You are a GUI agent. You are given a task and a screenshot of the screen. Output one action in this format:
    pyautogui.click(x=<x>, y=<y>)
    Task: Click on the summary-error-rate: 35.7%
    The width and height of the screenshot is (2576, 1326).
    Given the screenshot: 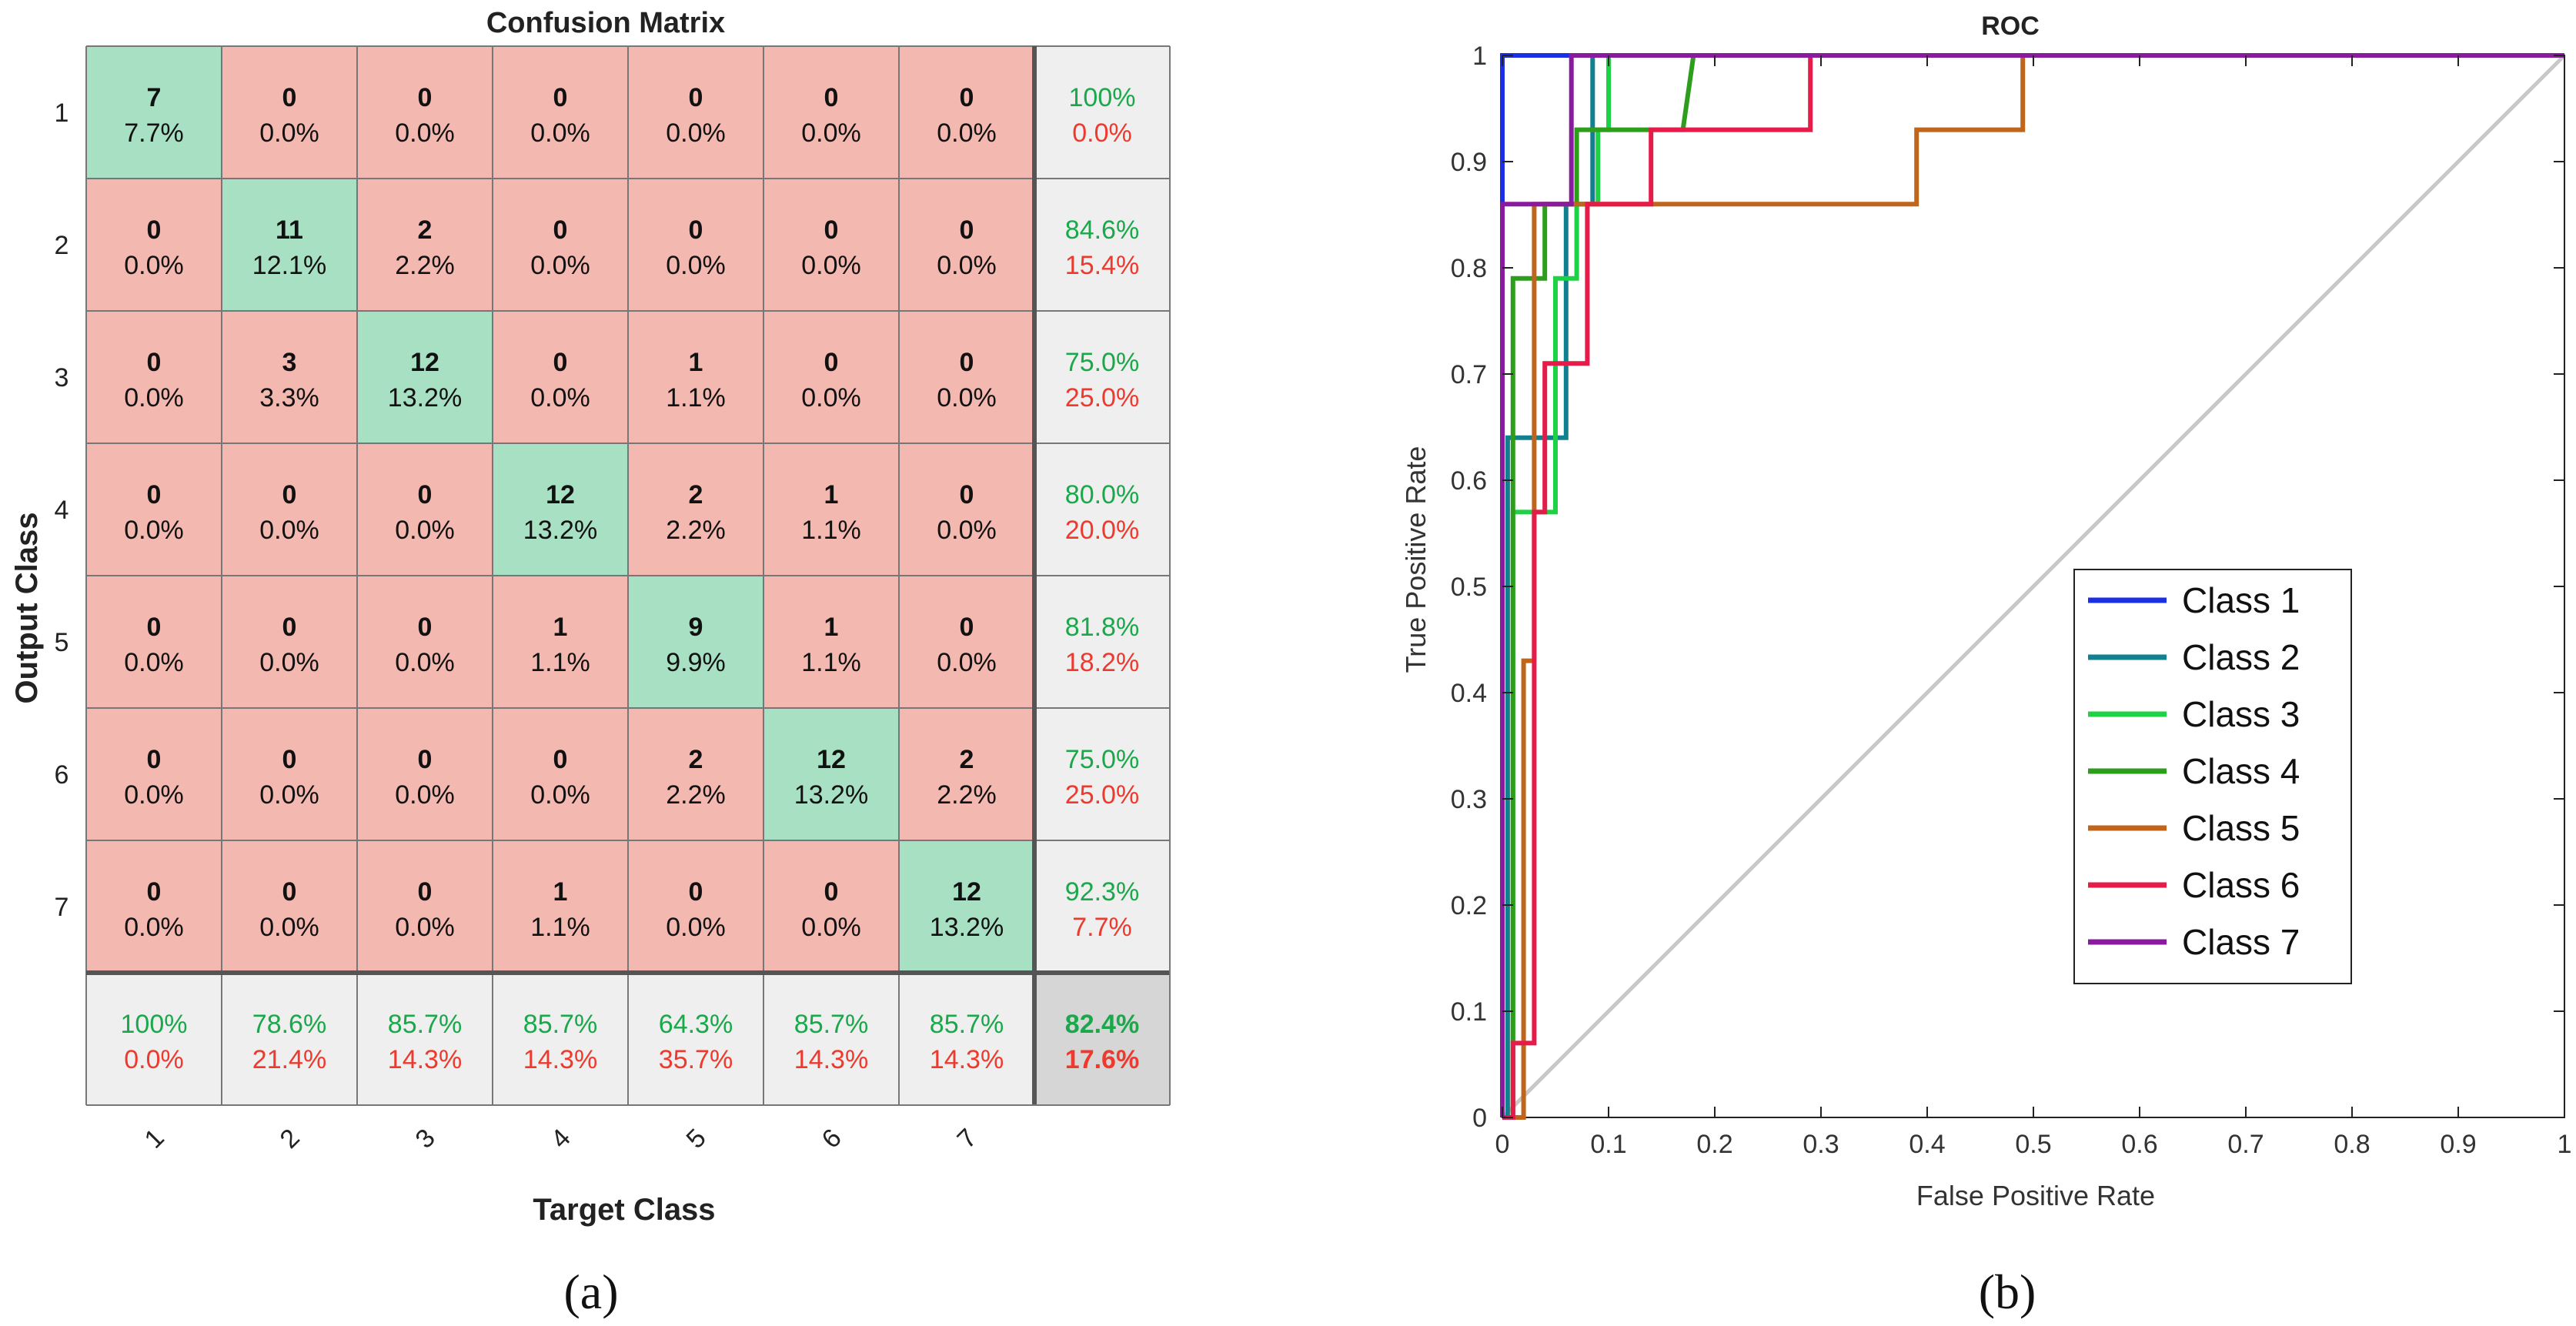 What is the action you would take?
    pyautogui.click(x=696, y=1059)
    